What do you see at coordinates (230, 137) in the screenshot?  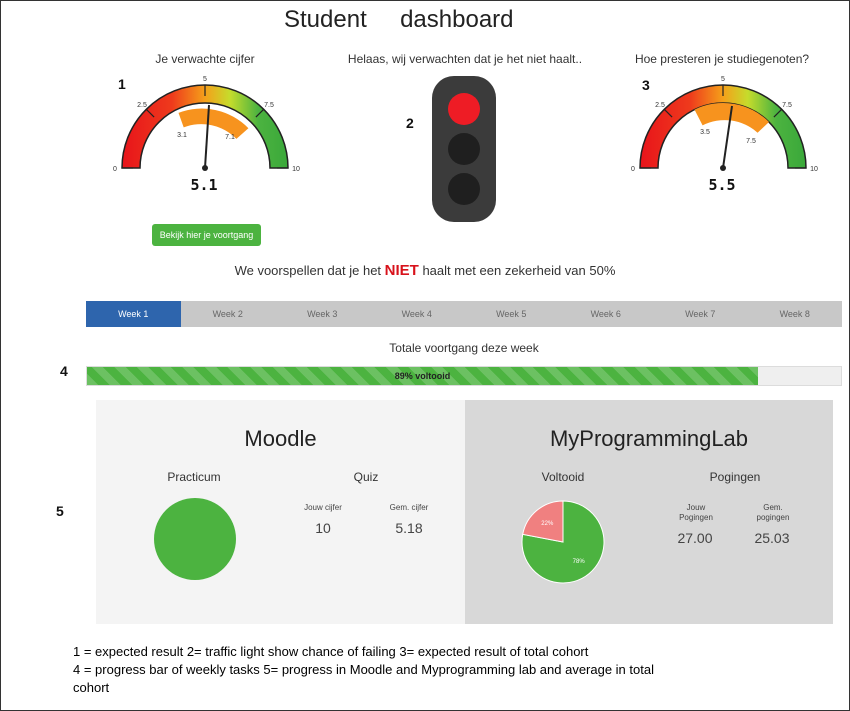 I see `gauge-band-label: 7.1` at bounding box center [230, 137].